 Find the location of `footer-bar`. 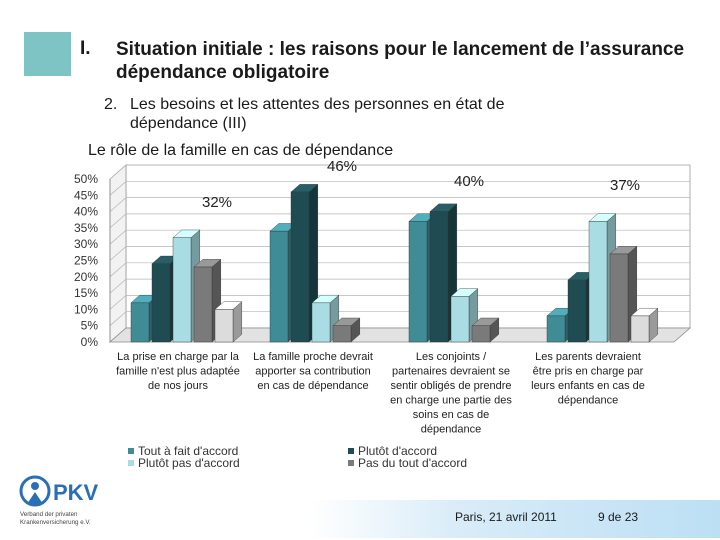

footer-bar is located at coordinates (515, 519).